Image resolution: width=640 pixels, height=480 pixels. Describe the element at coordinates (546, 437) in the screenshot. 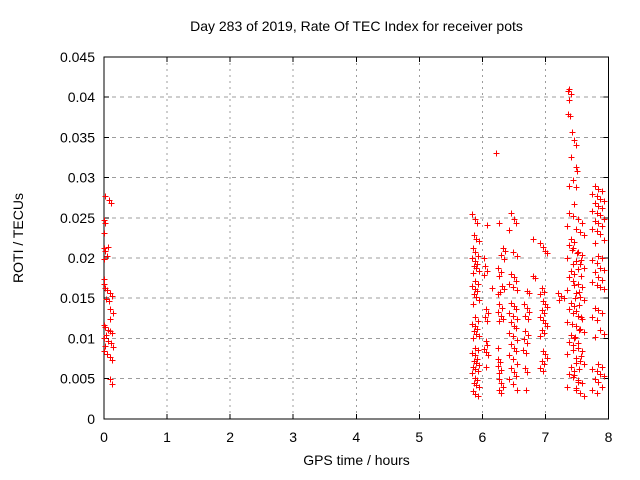

I see `x-tick-label: 7` at that location.